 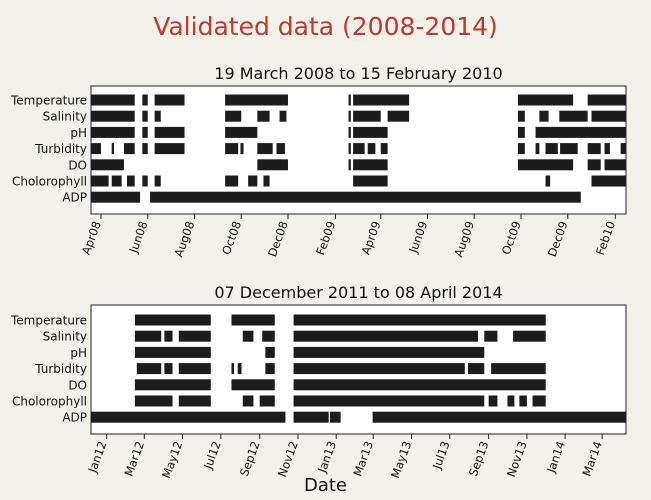 I want to click on panel-2-x-tick-label: Jul12, so click(x=211, y=455).